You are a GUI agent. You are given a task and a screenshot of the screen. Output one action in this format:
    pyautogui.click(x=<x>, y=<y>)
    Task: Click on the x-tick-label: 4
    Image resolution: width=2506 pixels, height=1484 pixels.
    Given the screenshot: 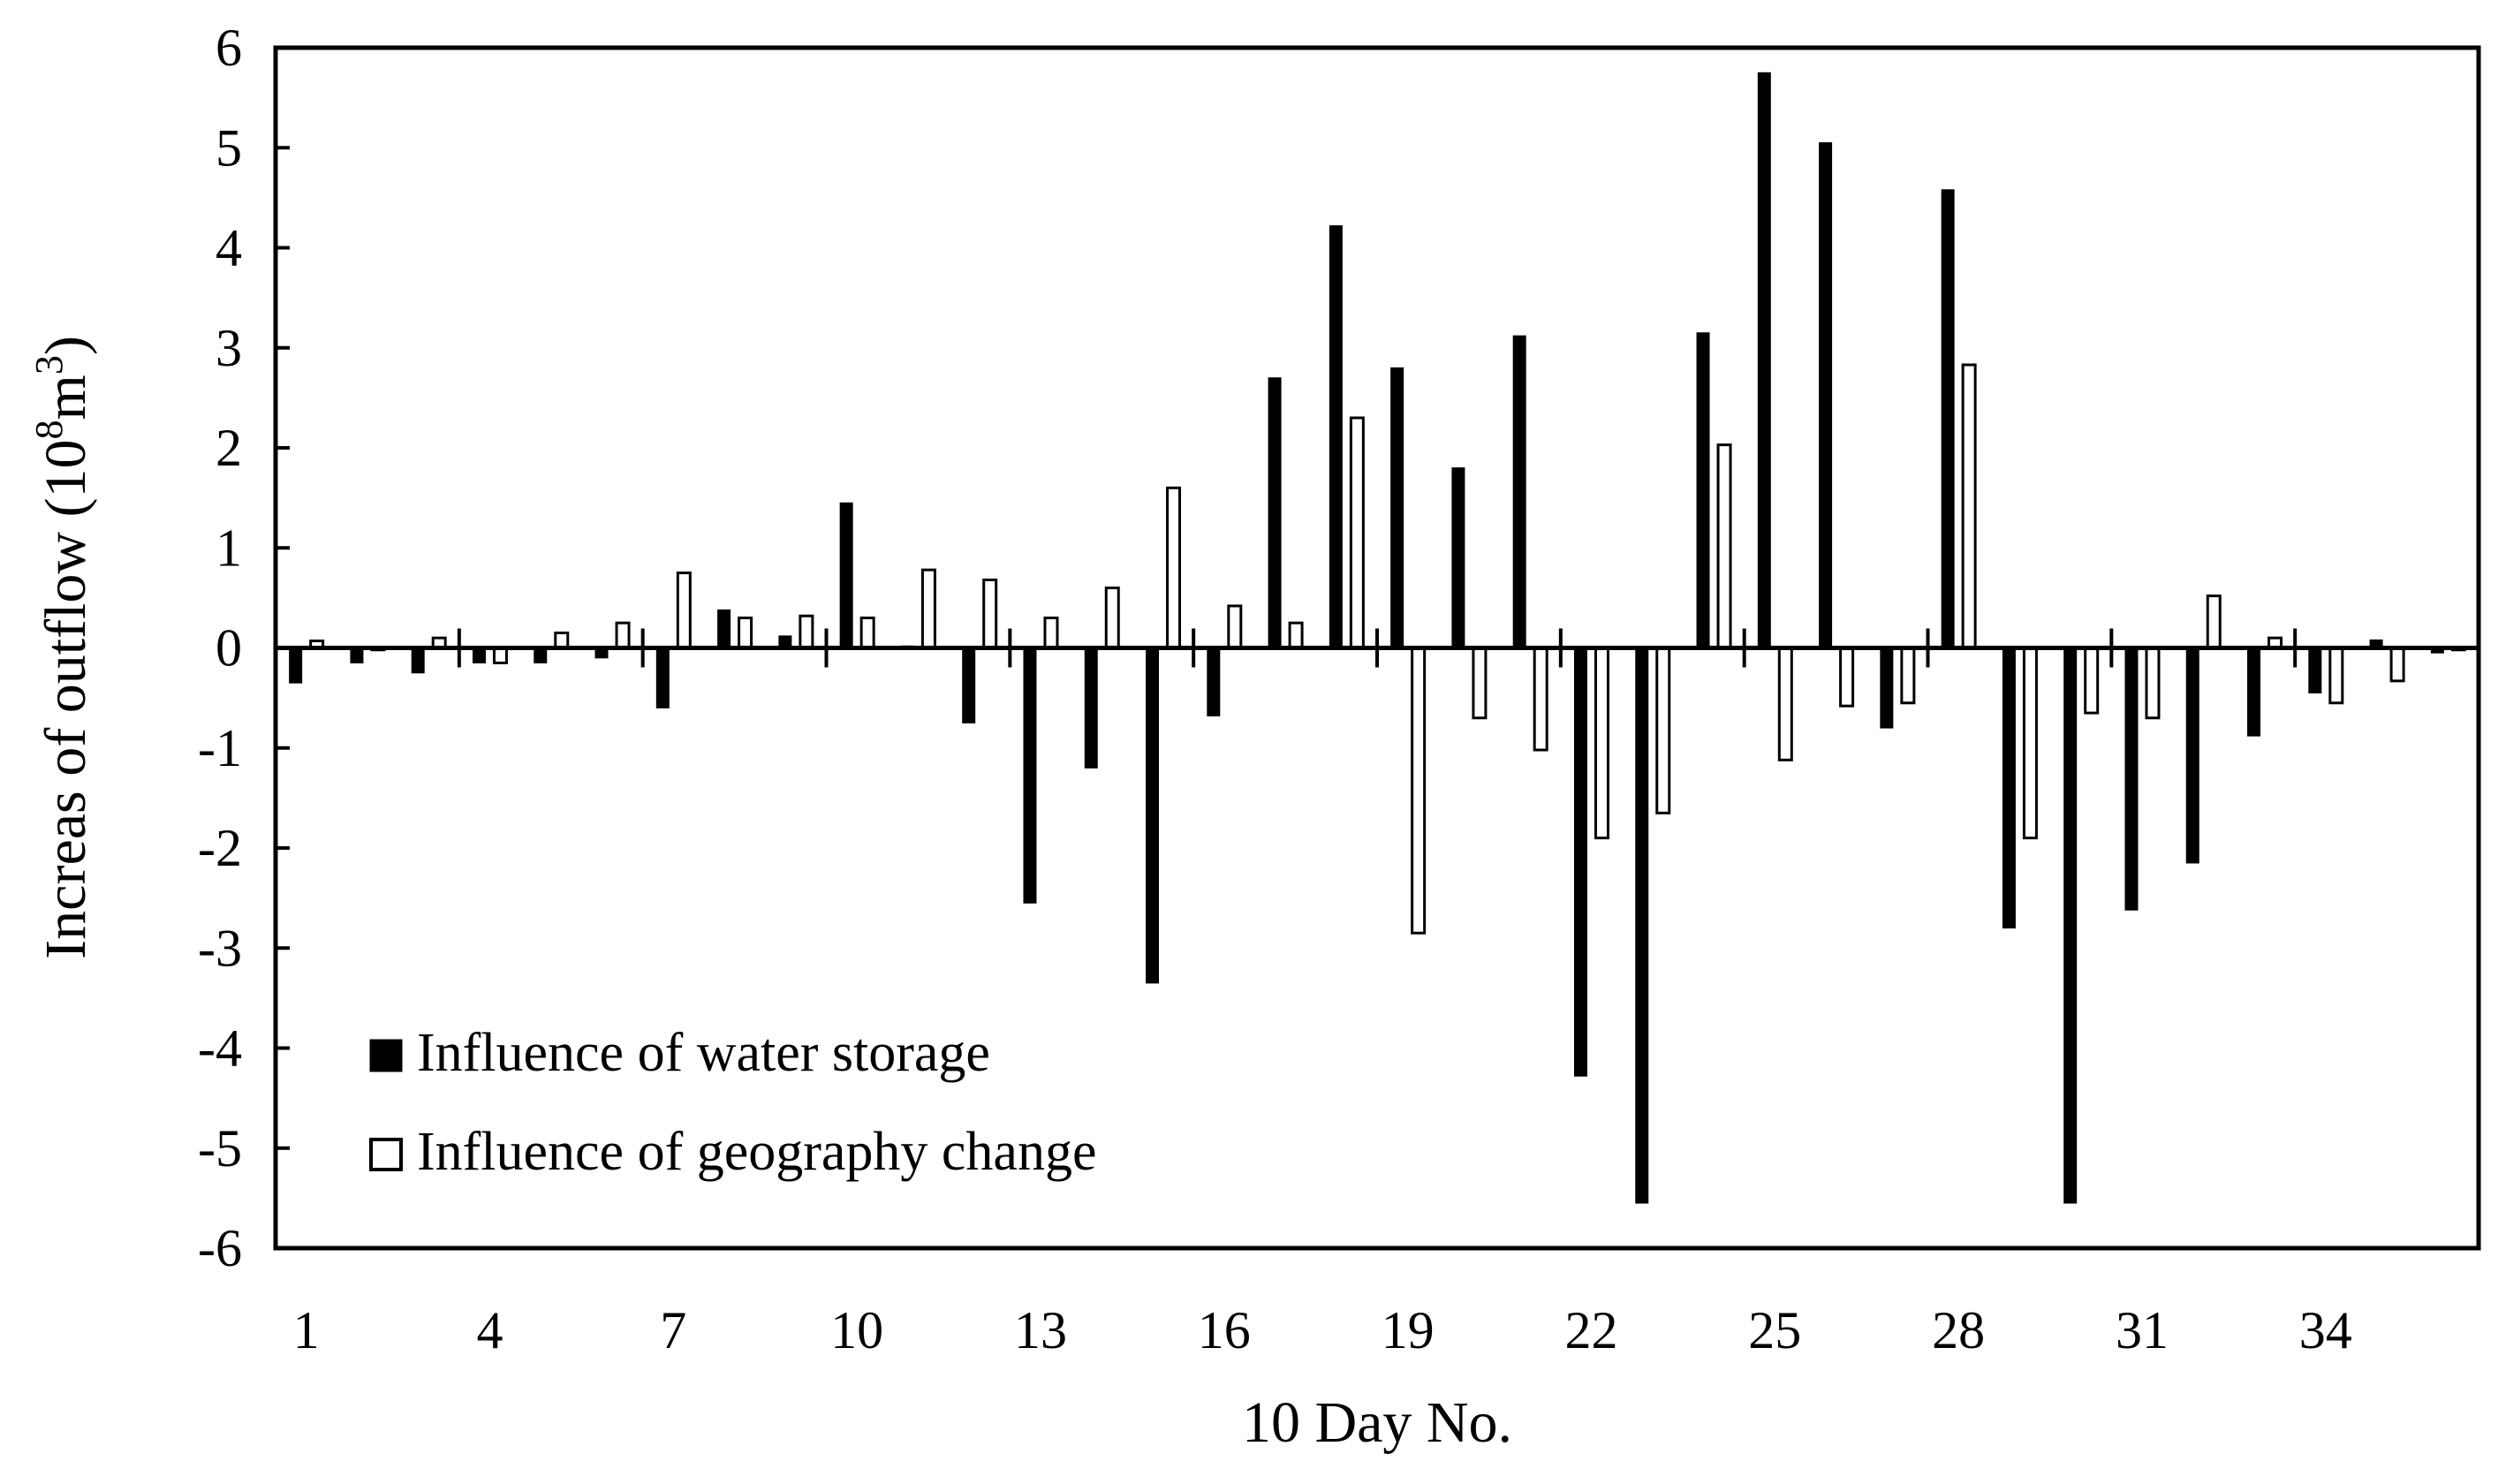 What is the action you would take?
    pyautogui.click(x=490, y=1330)
    